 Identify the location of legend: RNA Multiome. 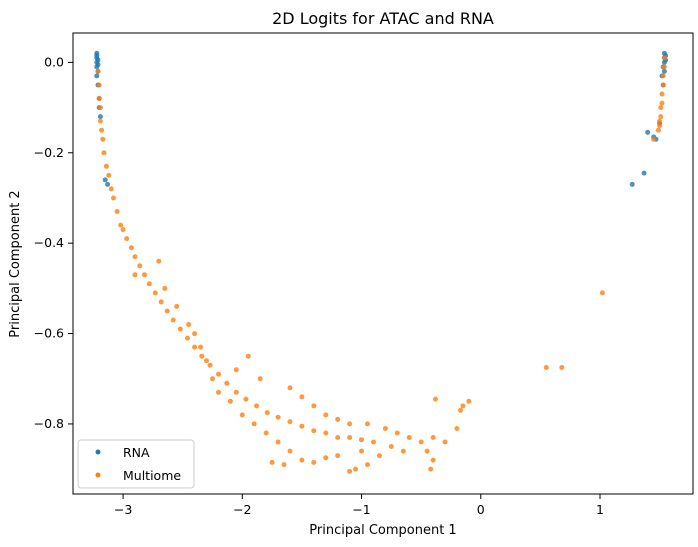
(136, 464).